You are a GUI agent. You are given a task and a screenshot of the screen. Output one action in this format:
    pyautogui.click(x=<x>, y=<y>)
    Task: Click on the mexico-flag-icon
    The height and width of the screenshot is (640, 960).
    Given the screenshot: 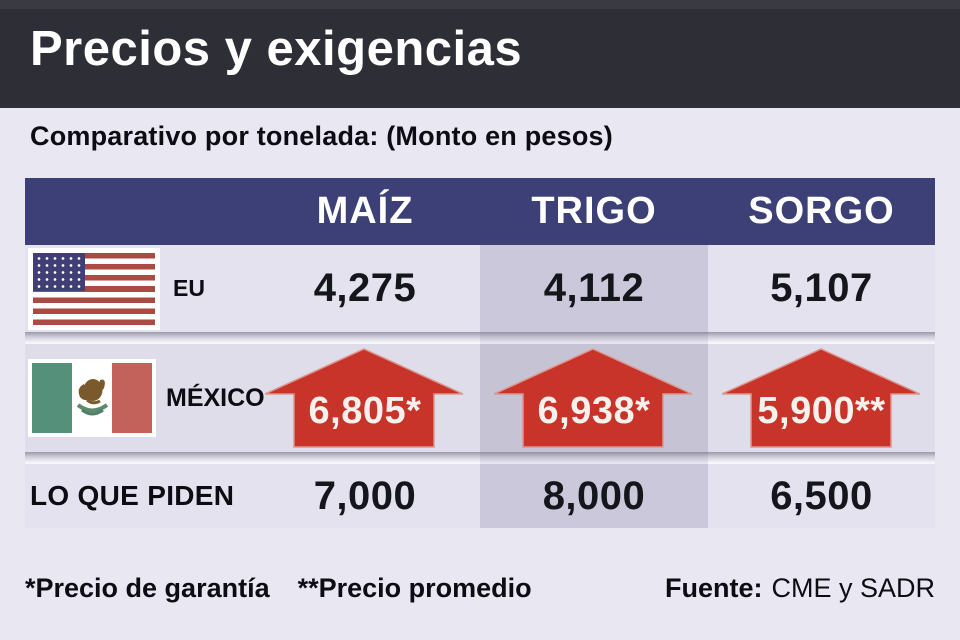 What is the action you would take?
    pyautogui.click(x=92, y=398)
    